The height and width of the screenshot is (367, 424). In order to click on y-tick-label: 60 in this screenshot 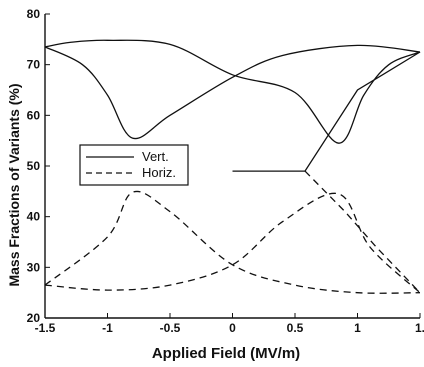, I will do `click(34, 115)`.